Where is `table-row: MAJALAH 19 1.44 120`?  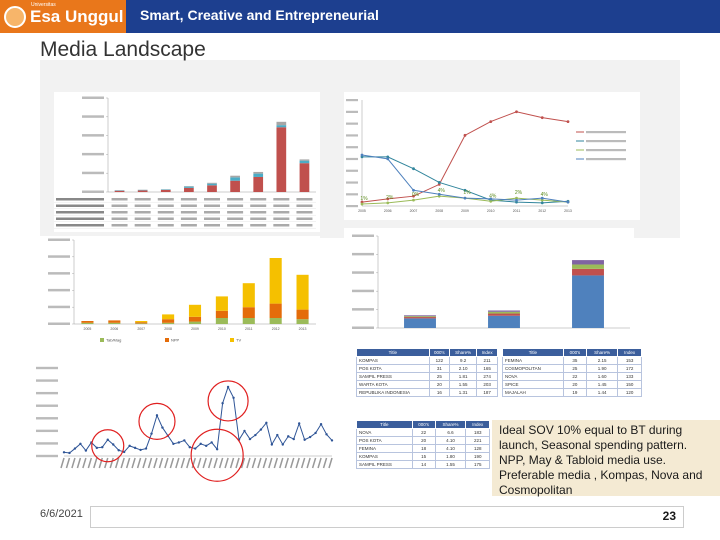 table-row: MAJALAH 19 1.44 120 is located at coordinates (572, 392).